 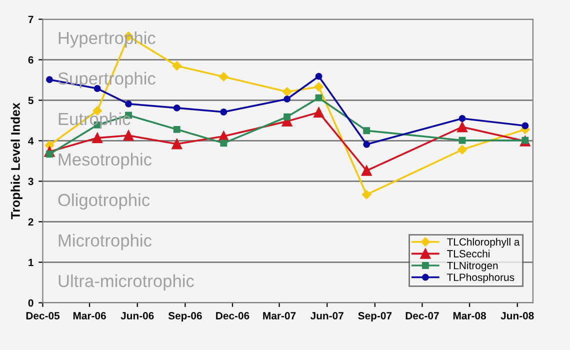 I want to click on y-tick-label: 0, so click(x=31, y=303).